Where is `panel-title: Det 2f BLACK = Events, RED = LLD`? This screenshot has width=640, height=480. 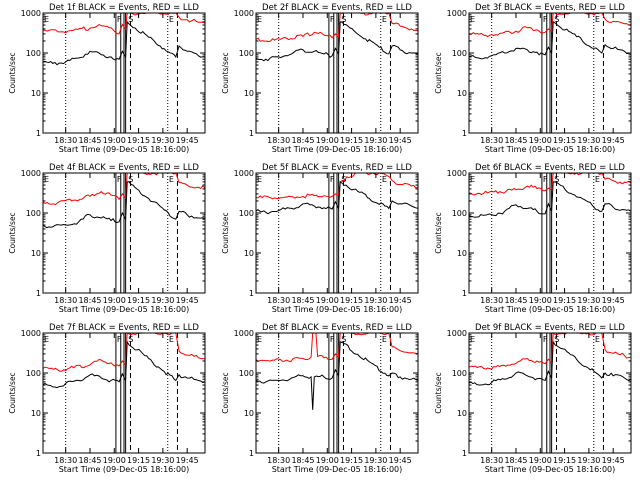 panel-title: Det 2f BLACK = Events, RED = LLD is located at coordinates (337, 8).